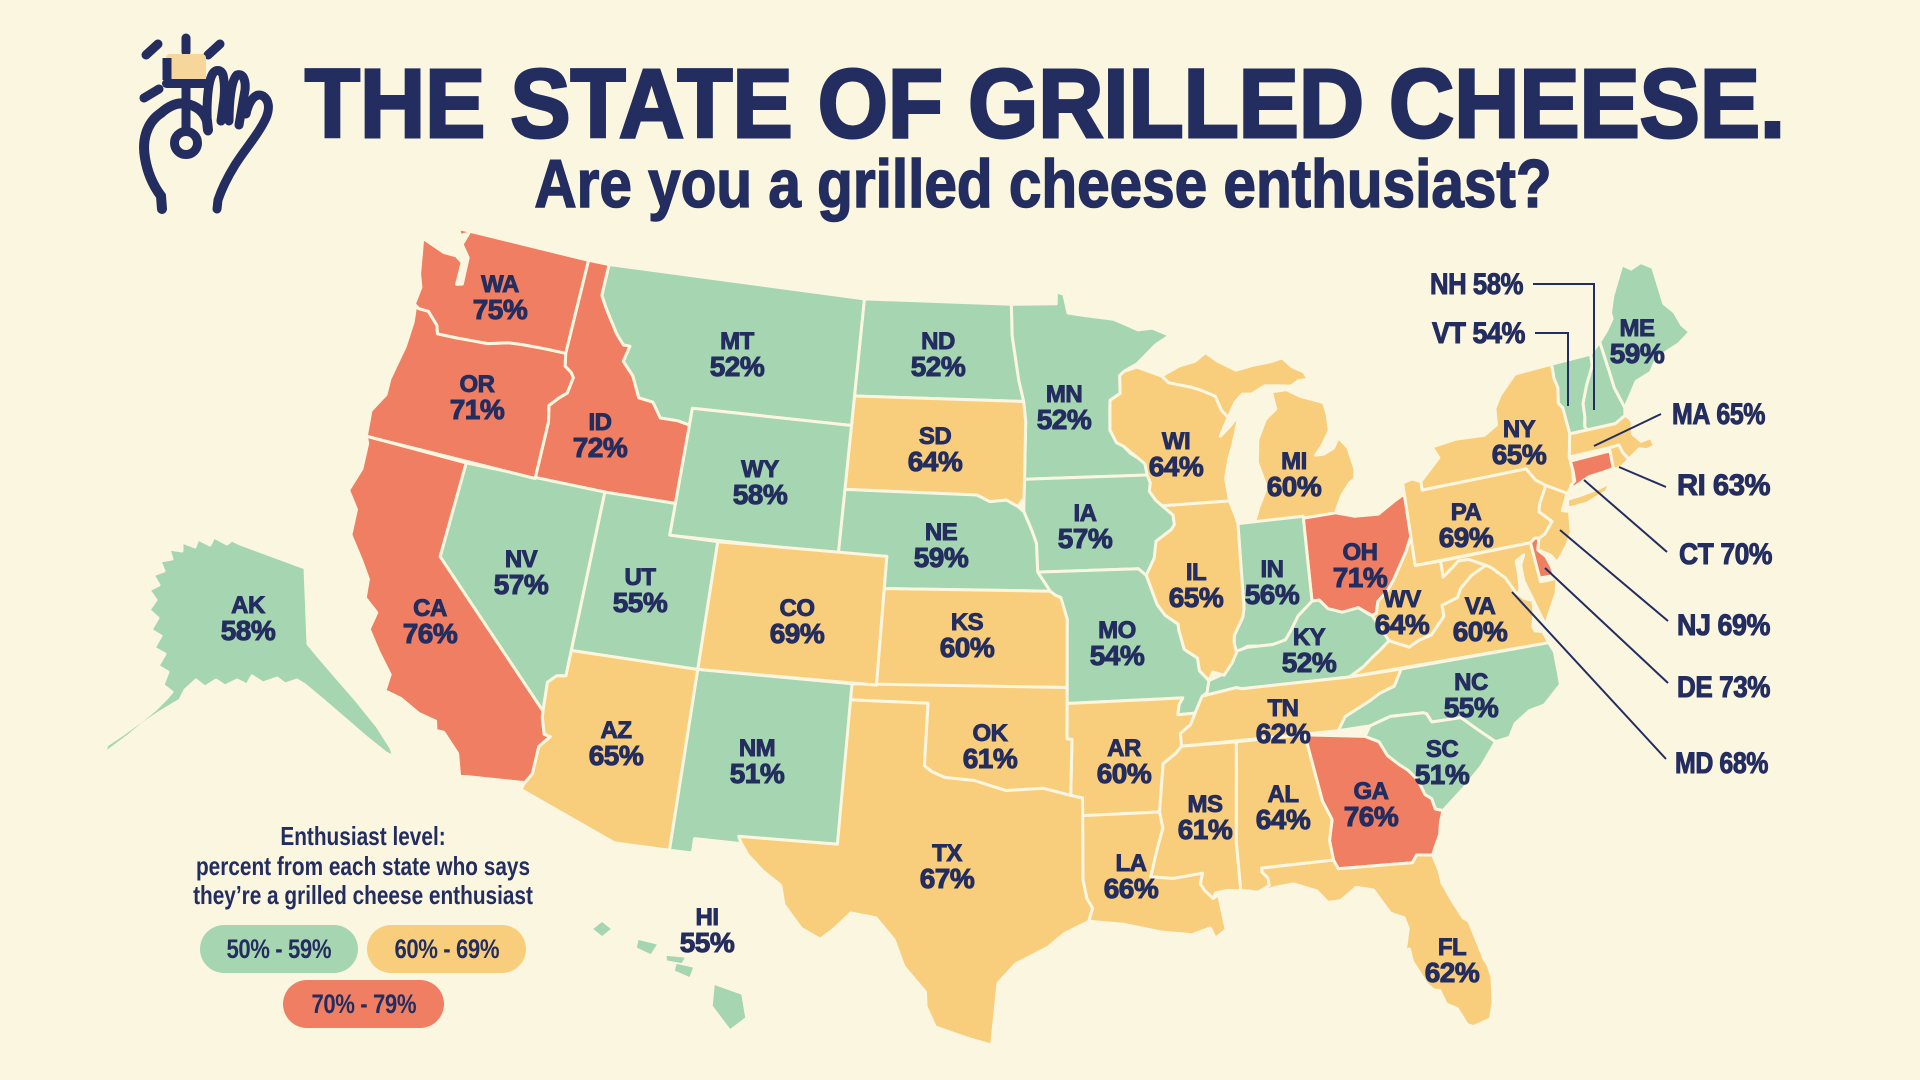 Image resolution: width=1920 pixels, height=1080 pixels. What do you see at coordinates (967, 622) in the screenshot?
I see `svg-text: KS` at bounding box center [967, 622].